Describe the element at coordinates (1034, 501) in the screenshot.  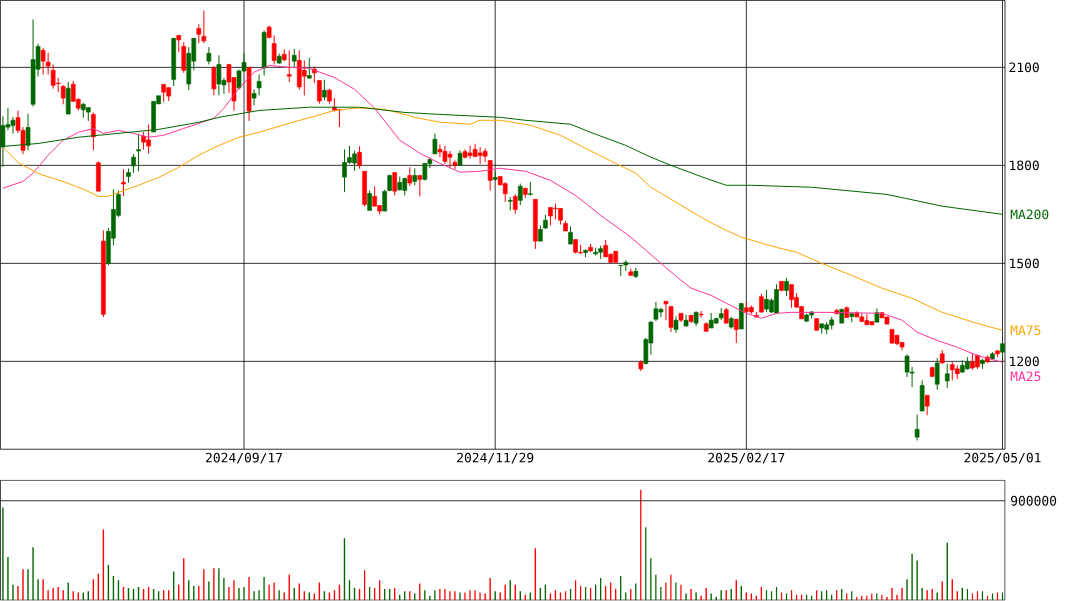
I see `ref-line-label: 900000` at that location.